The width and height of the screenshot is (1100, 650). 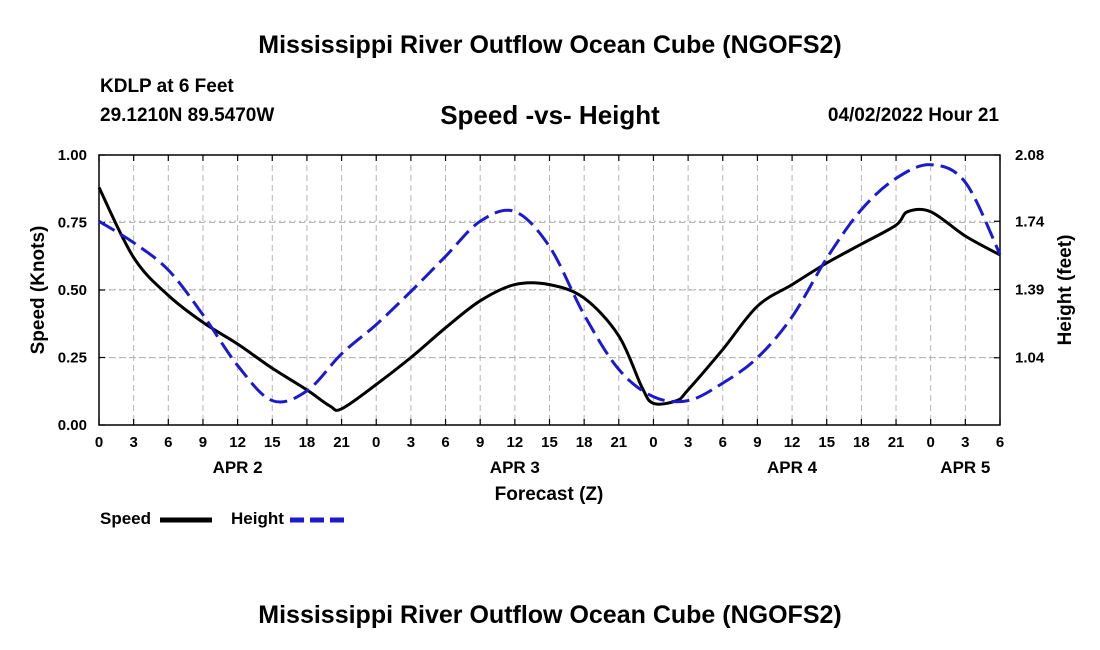 I want to click on legend-speed-label: Speed, so click(x=126, y=518).